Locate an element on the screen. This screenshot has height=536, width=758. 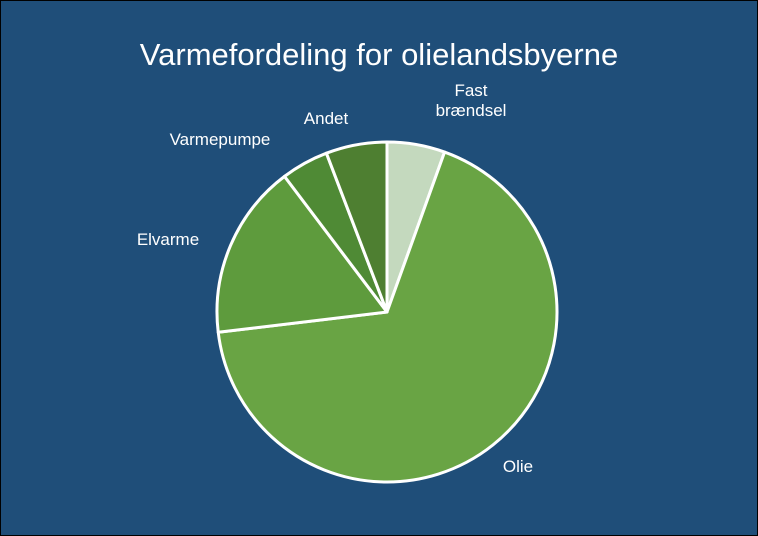
slice-label: Olie is located at coordinates (518, 466).